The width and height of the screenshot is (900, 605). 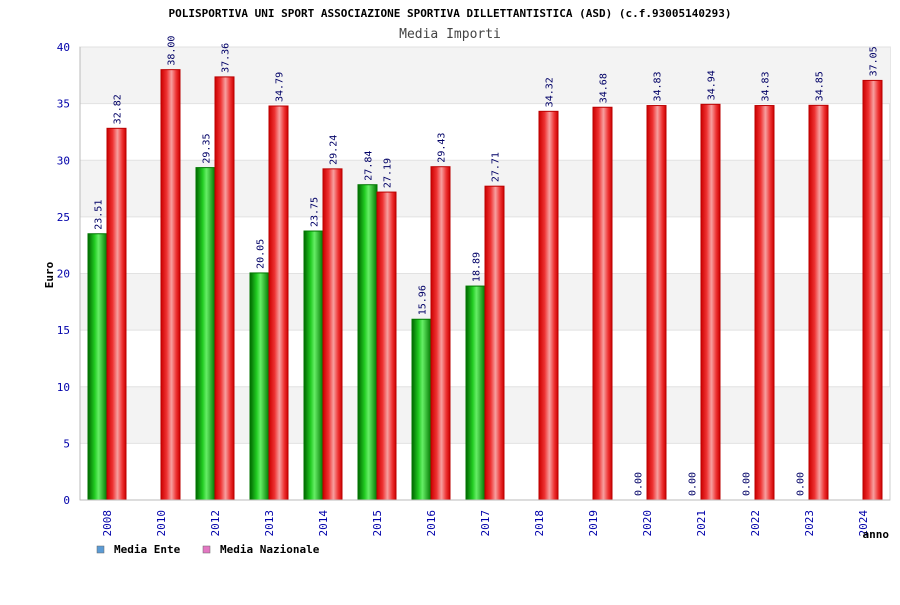 I want to click on y-tick-label: 35, so click(x=63, y=104).